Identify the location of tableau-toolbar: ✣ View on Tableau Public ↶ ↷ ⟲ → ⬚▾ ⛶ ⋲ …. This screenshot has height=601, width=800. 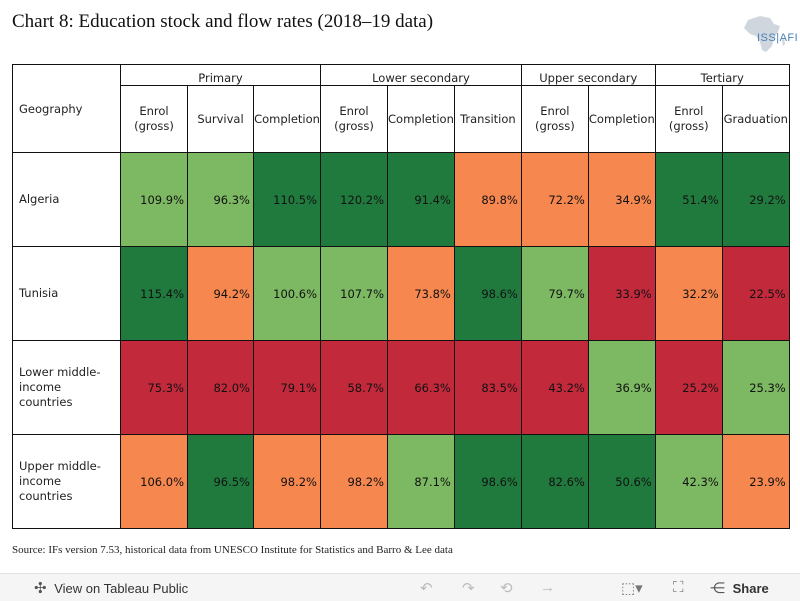
(400, 587).